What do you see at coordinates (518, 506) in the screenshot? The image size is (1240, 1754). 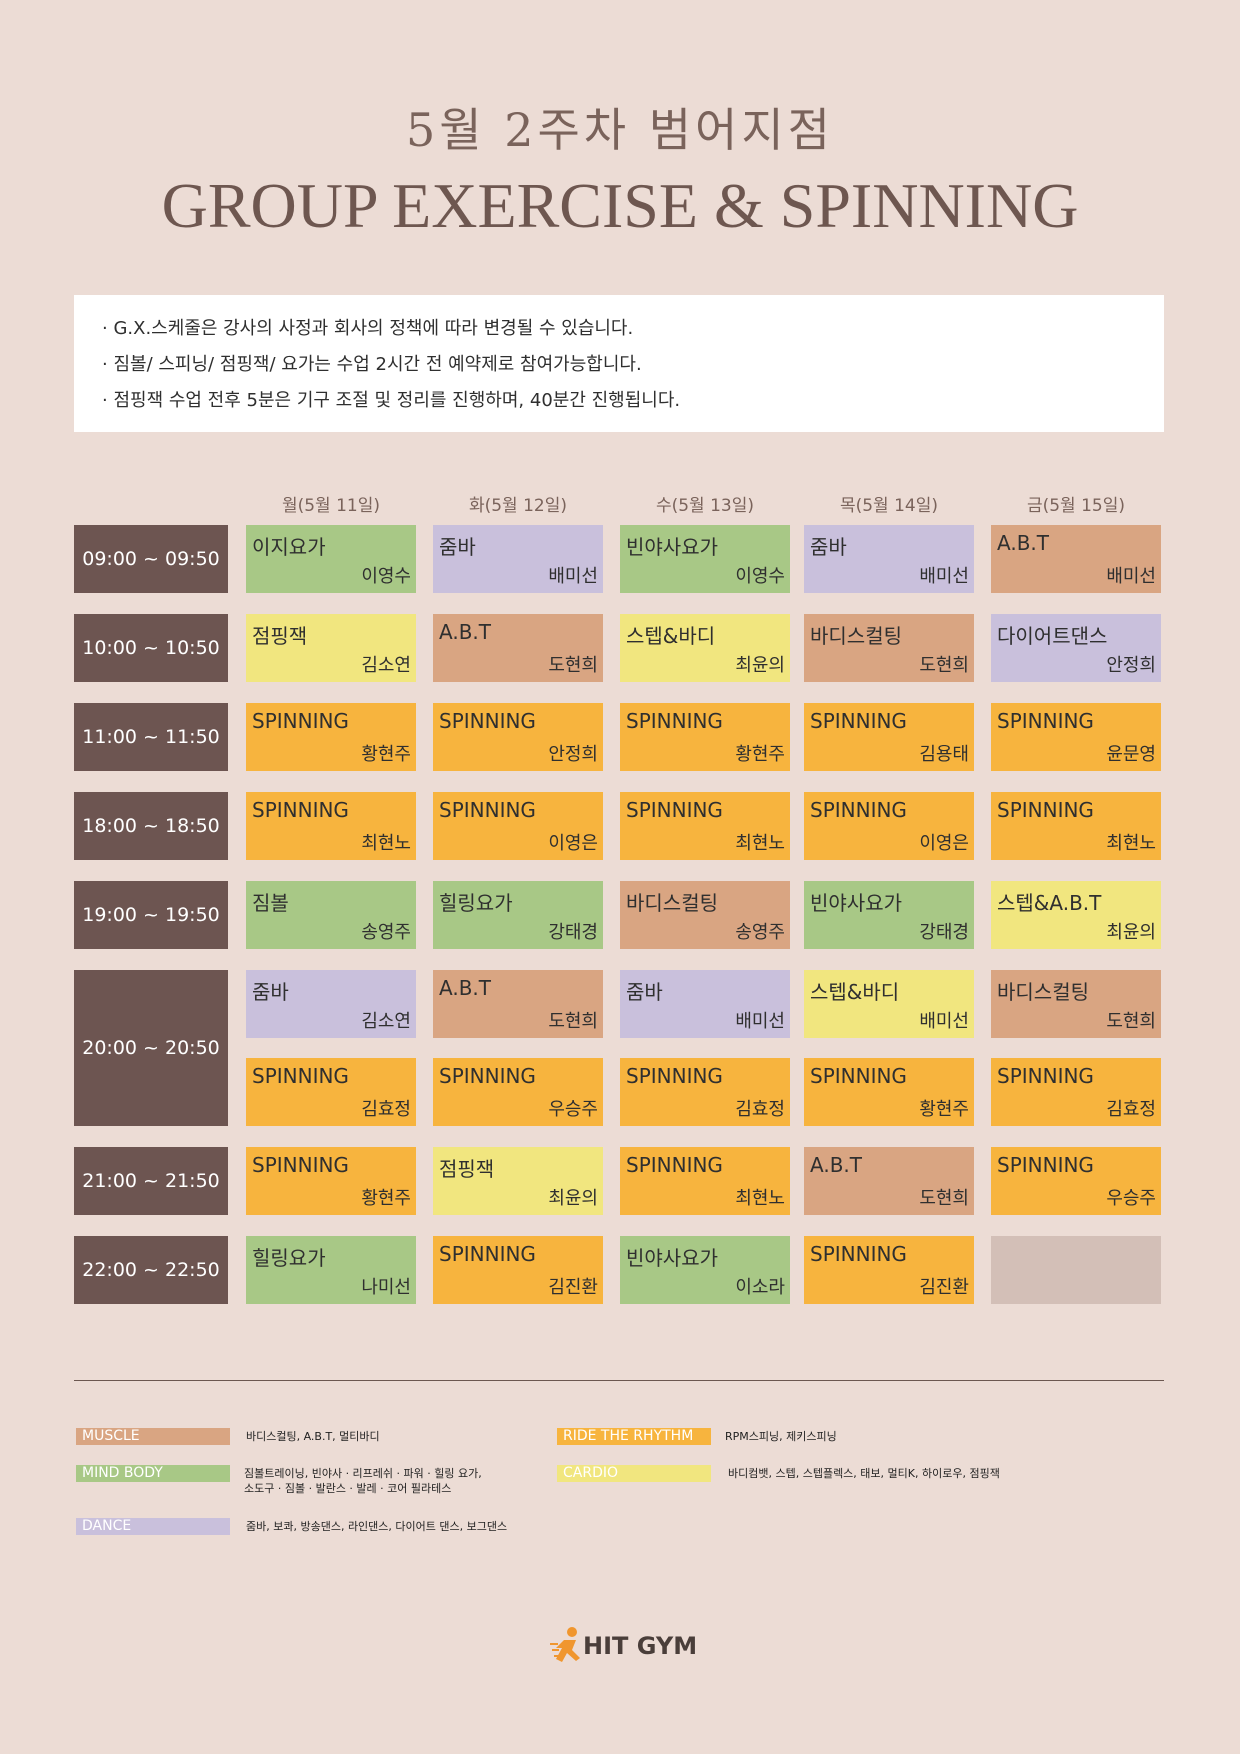 I see `day-header: 화(5월 12일)` at bounding box center [518, 506].